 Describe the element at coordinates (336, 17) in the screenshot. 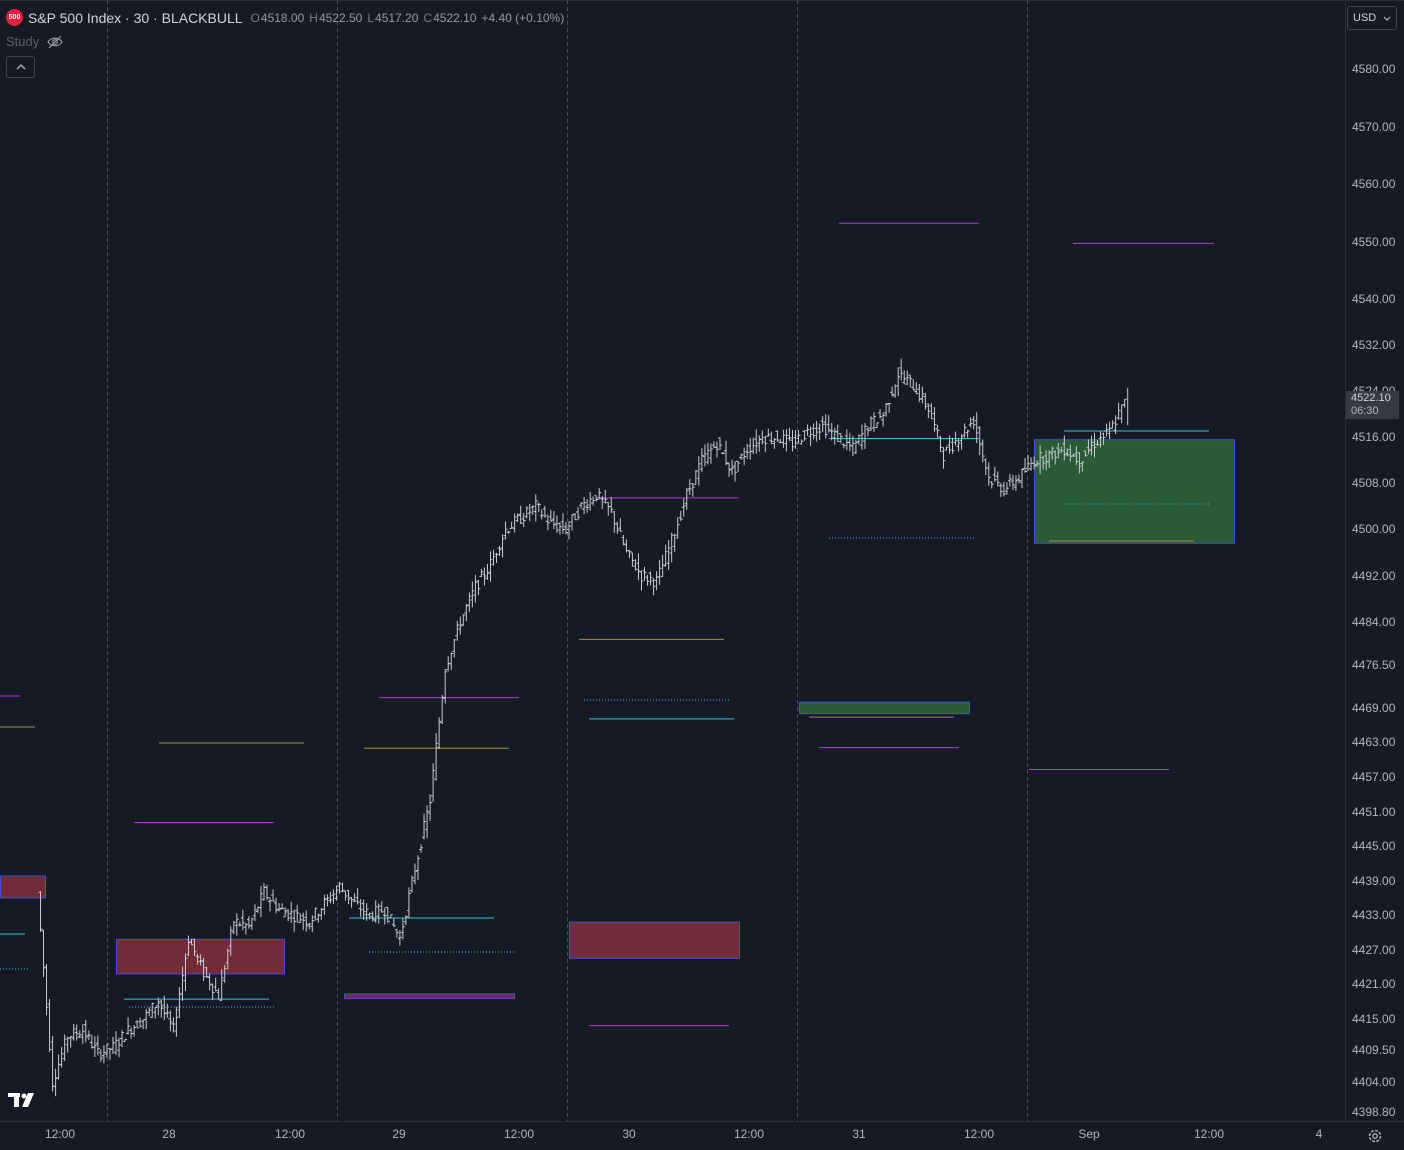

I see `high-value: H4522.50` at that location.